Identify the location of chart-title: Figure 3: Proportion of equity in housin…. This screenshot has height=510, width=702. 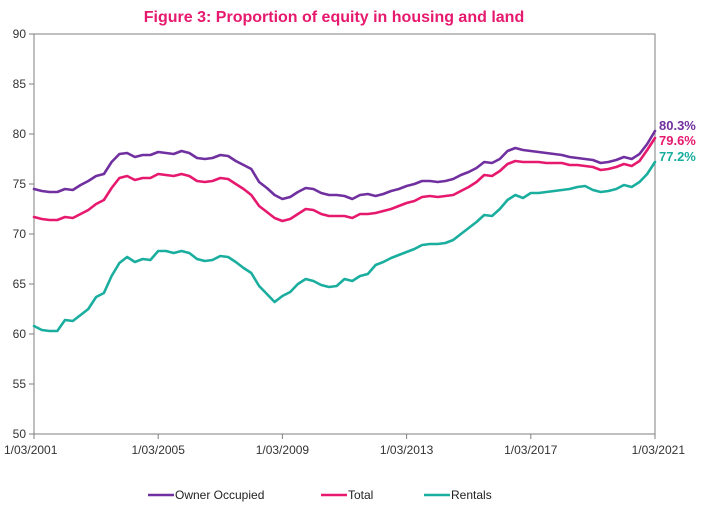
(334, 17).